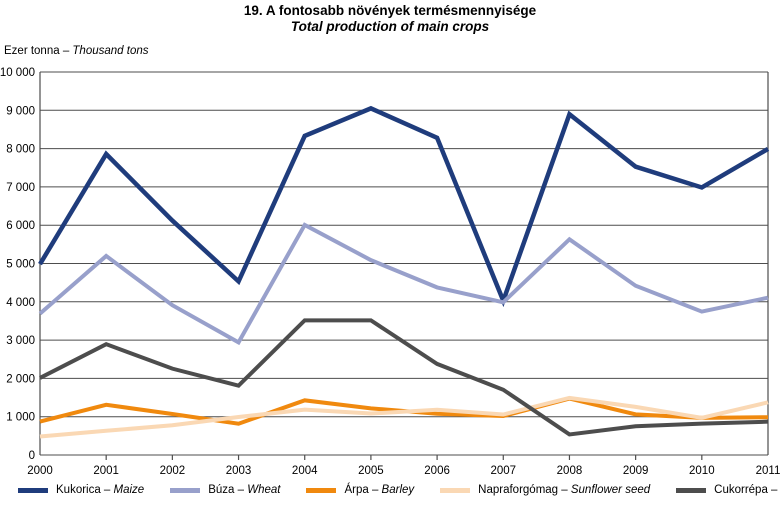 This screenshot has height=505, width=780. What do you see at coordinates (20, 303) in the screenshot?
I see `y-tick-label: 4 000` at bounding box center [20, 303].